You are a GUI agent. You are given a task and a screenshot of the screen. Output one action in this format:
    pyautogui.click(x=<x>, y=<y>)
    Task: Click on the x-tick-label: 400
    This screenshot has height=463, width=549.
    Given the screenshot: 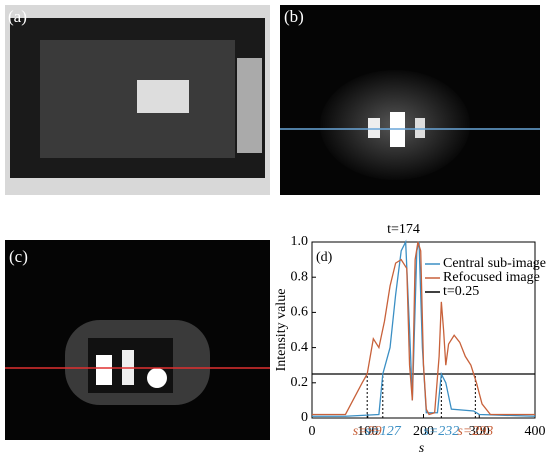 What is the action you would take?
    pyautogui.click(x=535, y=431)
    